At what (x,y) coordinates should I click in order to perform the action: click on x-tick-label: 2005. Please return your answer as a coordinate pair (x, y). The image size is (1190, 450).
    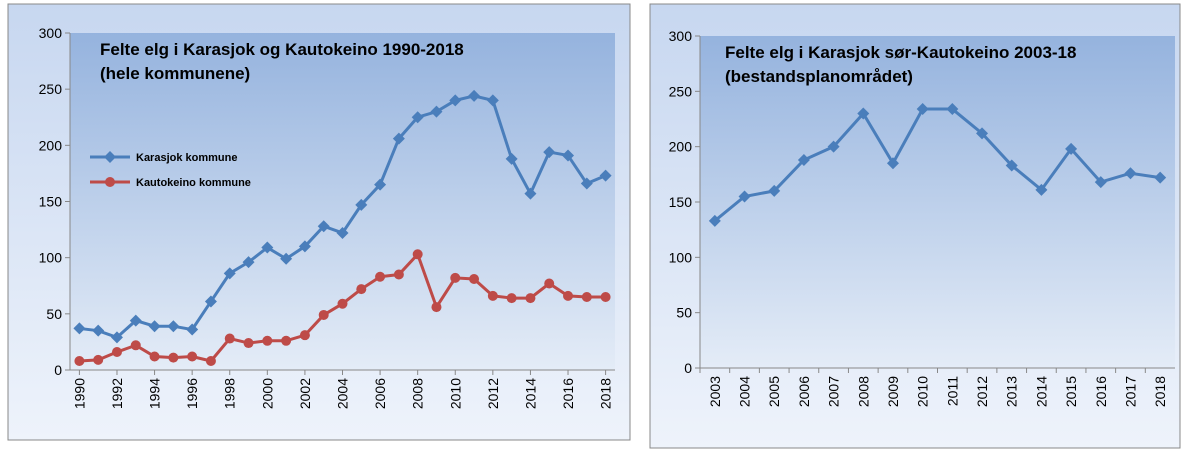
    Looking at the image, I should click on (774, 391).